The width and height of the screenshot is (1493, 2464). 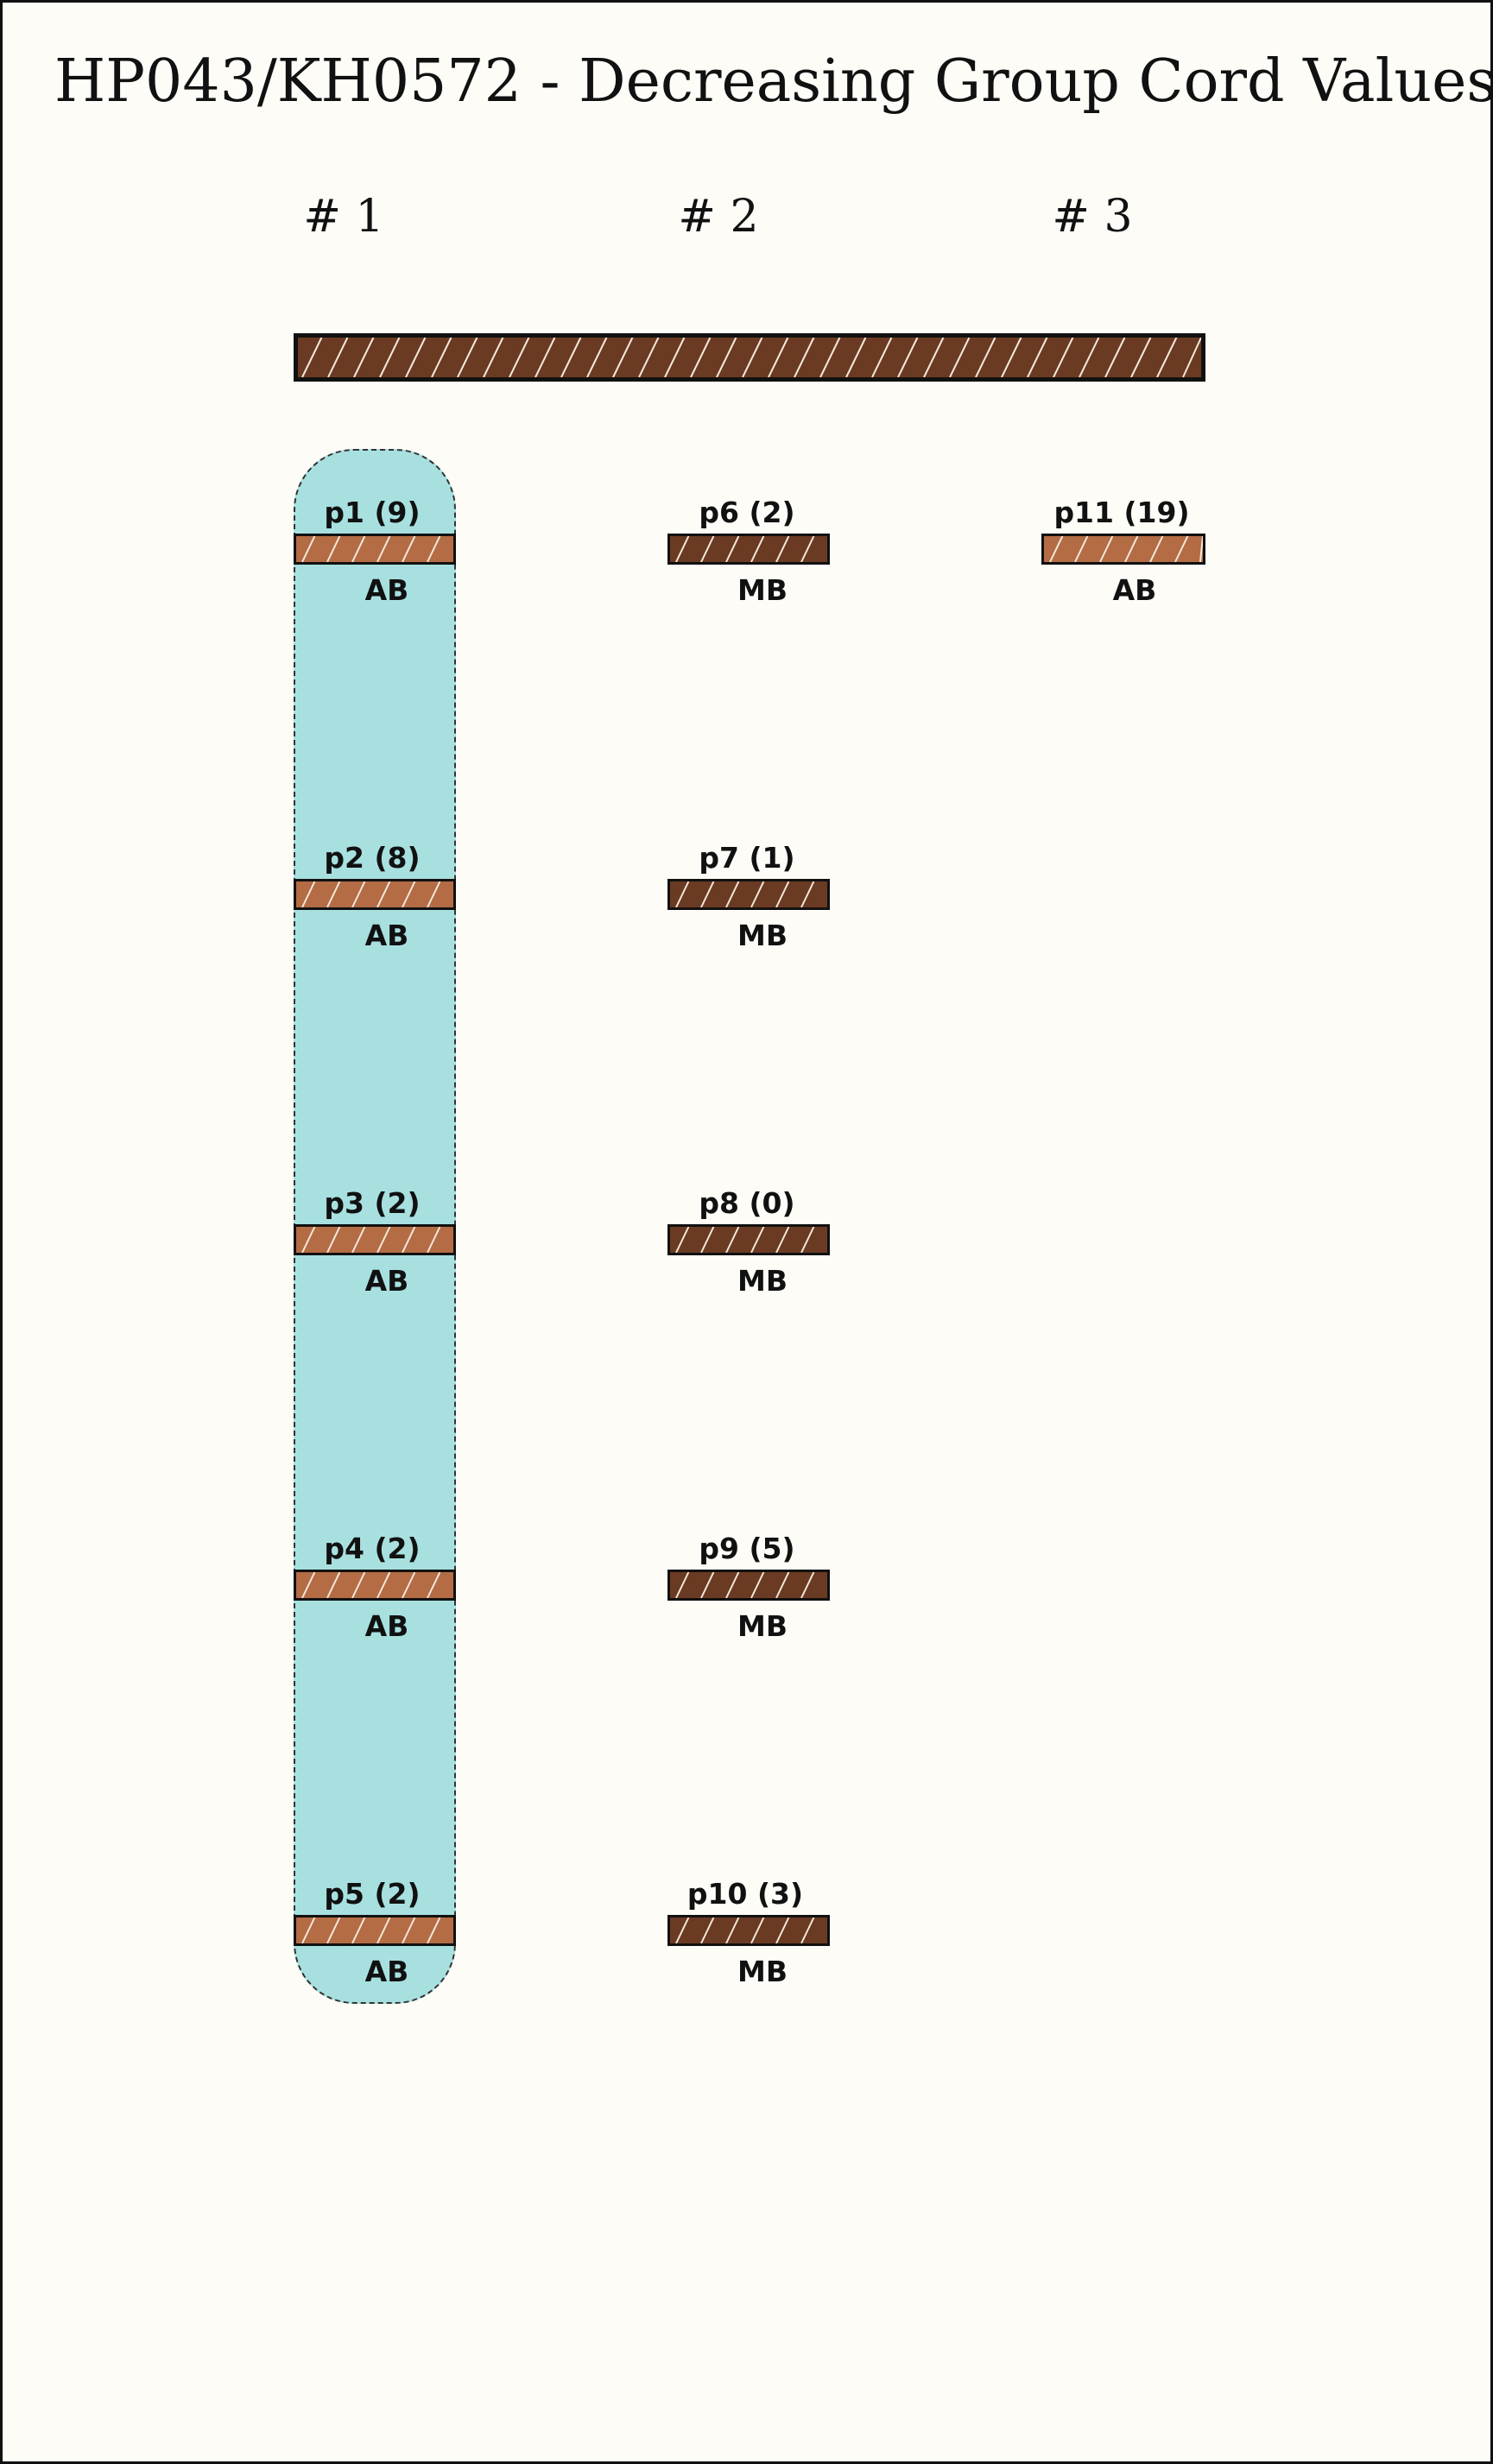 I want to click on cord-label-p2: p2 (8), so click(x=372, y=858).